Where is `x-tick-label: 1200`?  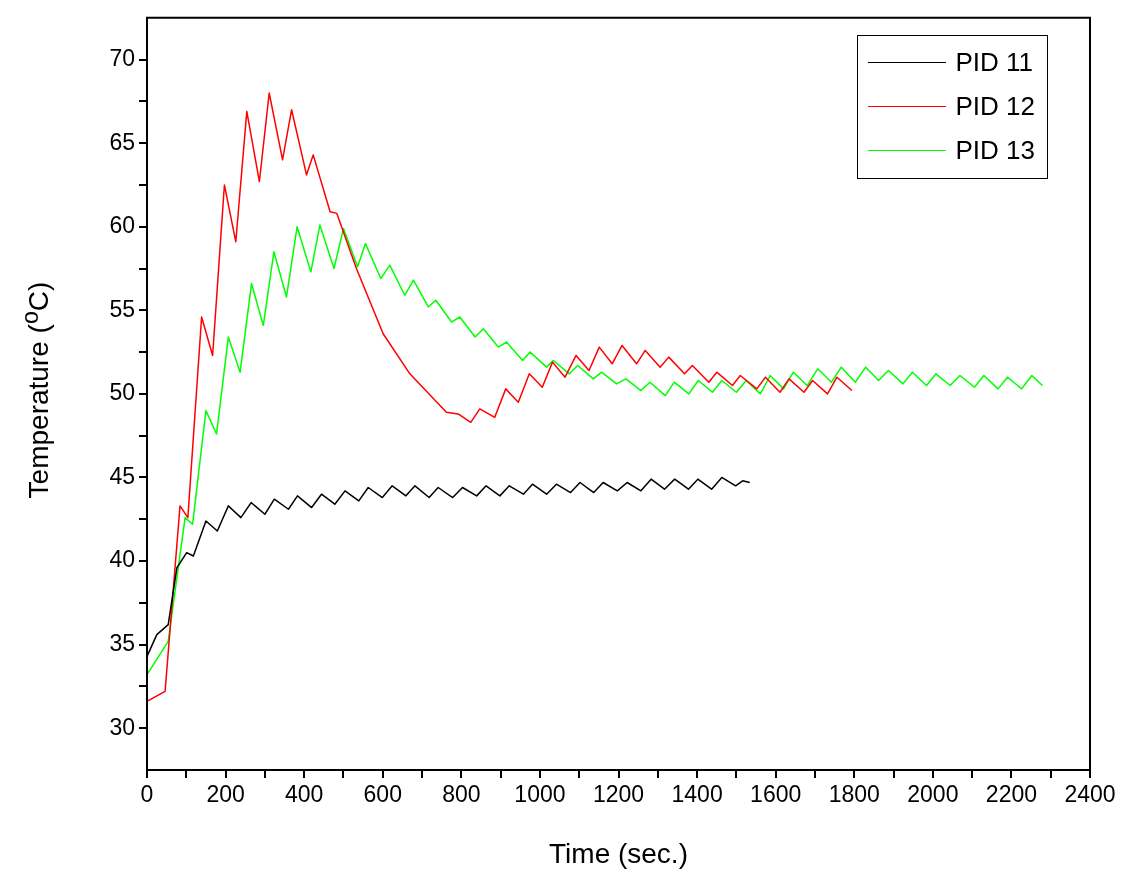 x-tick-label: 1200 is located at coordinates (618, 794).